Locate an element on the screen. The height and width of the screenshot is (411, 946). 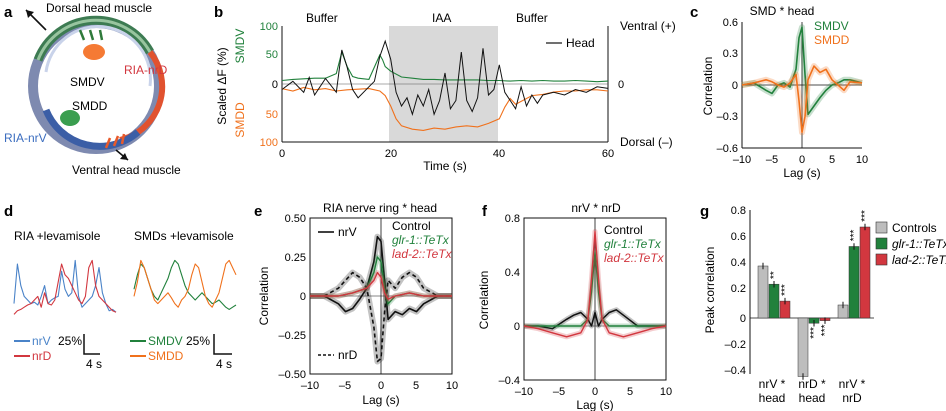
label-smdd: SMDD is located at coordinates (90, 106).